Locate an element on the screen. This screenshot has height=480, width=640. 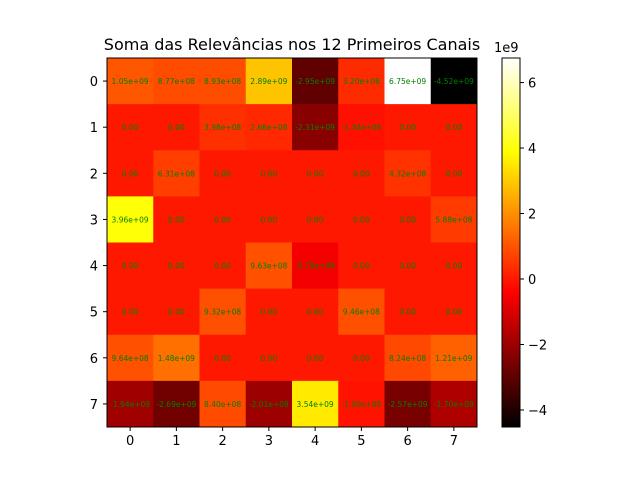
cell-value-label: 6.75e+09 is located at coordinates (407, 81).